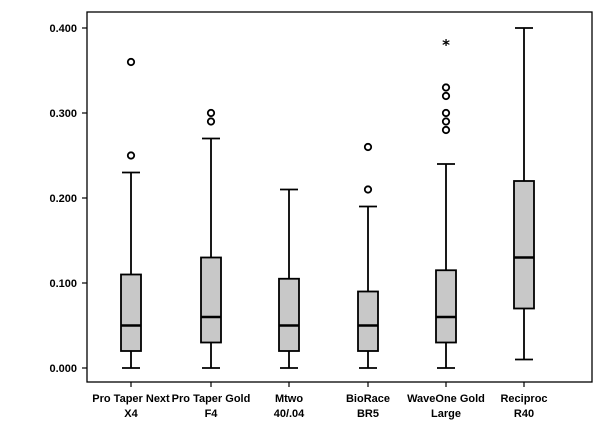 The width and height of the screenshot is (600, 435). I want to click on y-tick-label: 0.200, so click(63, 199).